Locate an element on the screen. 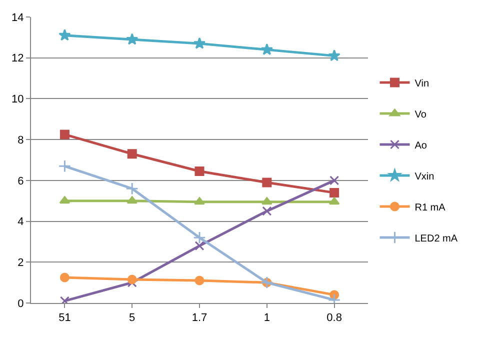 The image size is (481, 338). y-tick-label: 2 is located at coordinates (21, 262).